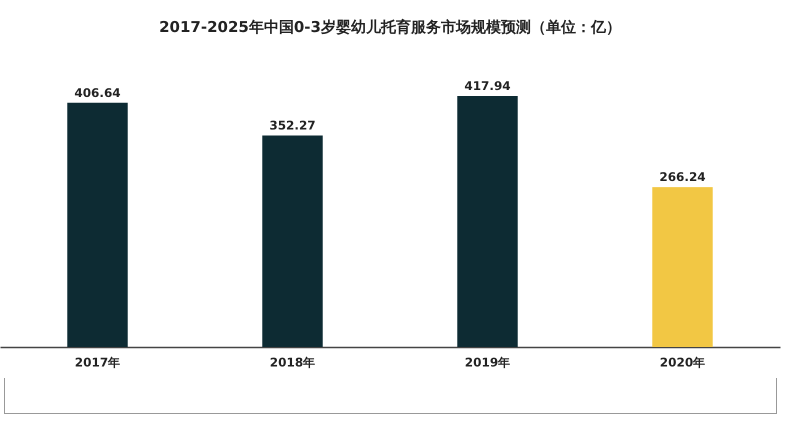 This screenshot has width=785, height=424. I want to click on x-tick-label: 2020年, so click(683, 363).